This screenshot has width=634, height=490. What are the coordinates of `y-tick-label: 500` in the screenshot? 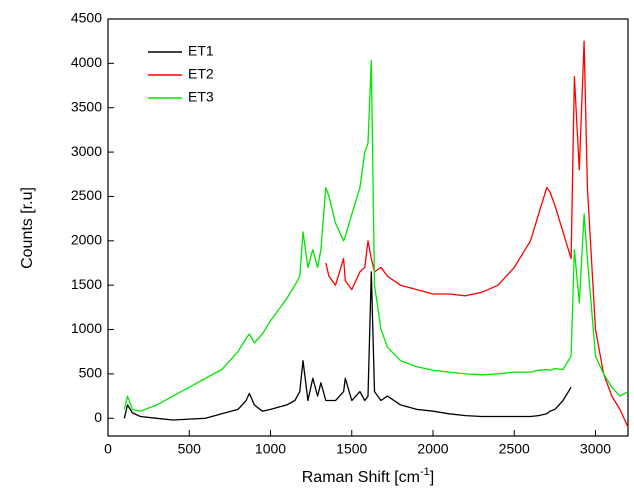 It's located at (91, 373).